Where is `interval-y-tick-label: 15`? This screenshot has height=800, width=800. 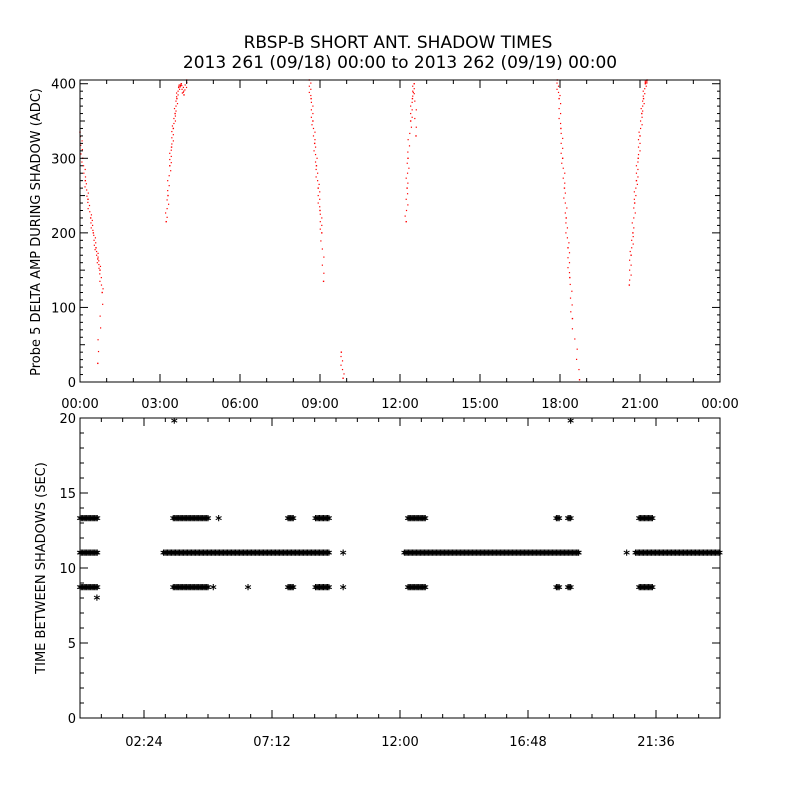
interval-y-tick-label: 15 is located at coordinates (67, 494).